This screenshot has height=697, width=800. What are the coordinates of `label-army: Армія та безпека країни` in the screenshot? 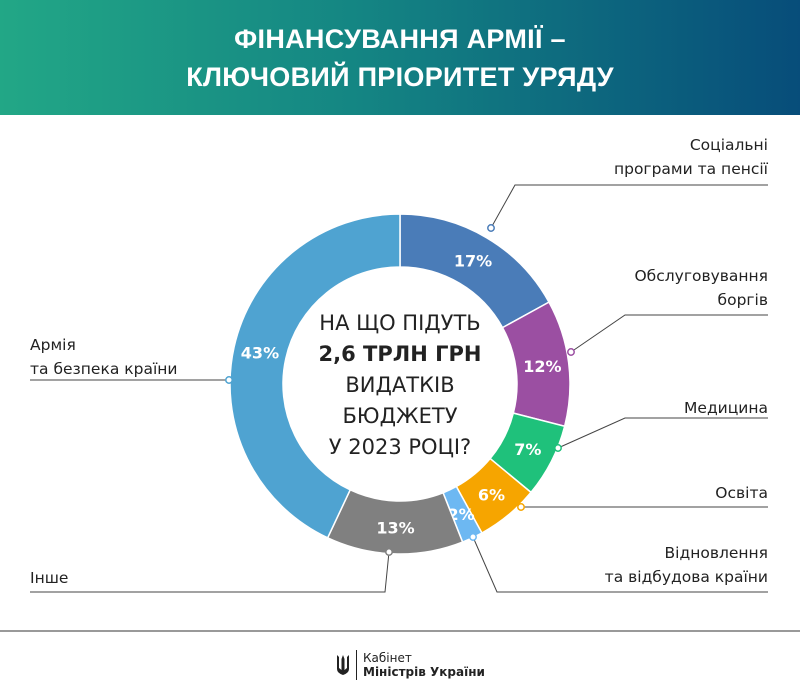 It's located at (104, 357).